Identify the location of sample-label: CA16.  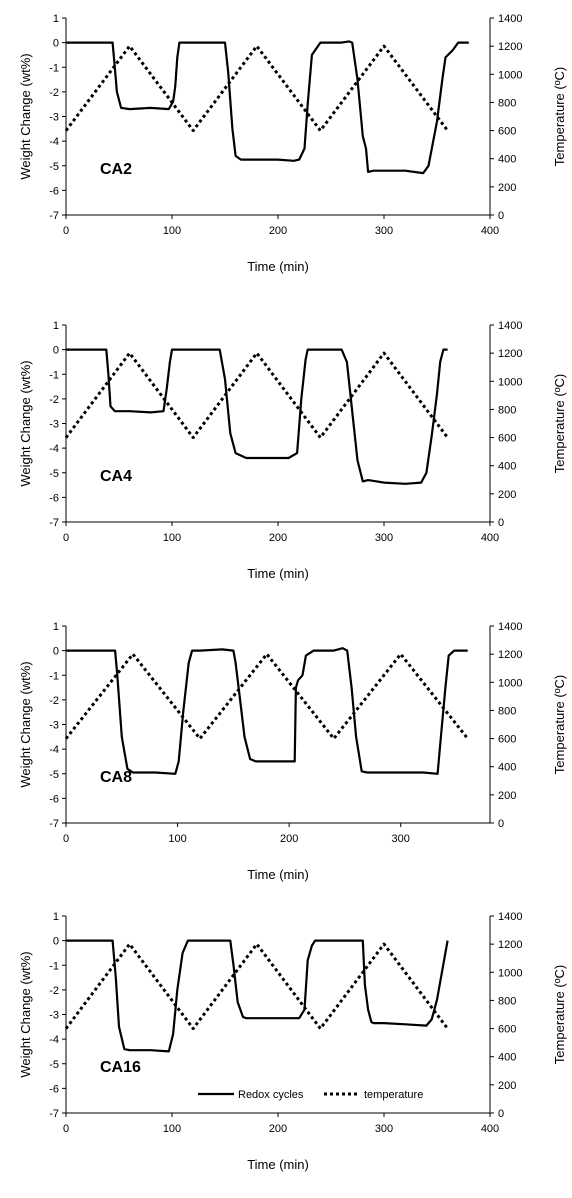
(120, 1067).